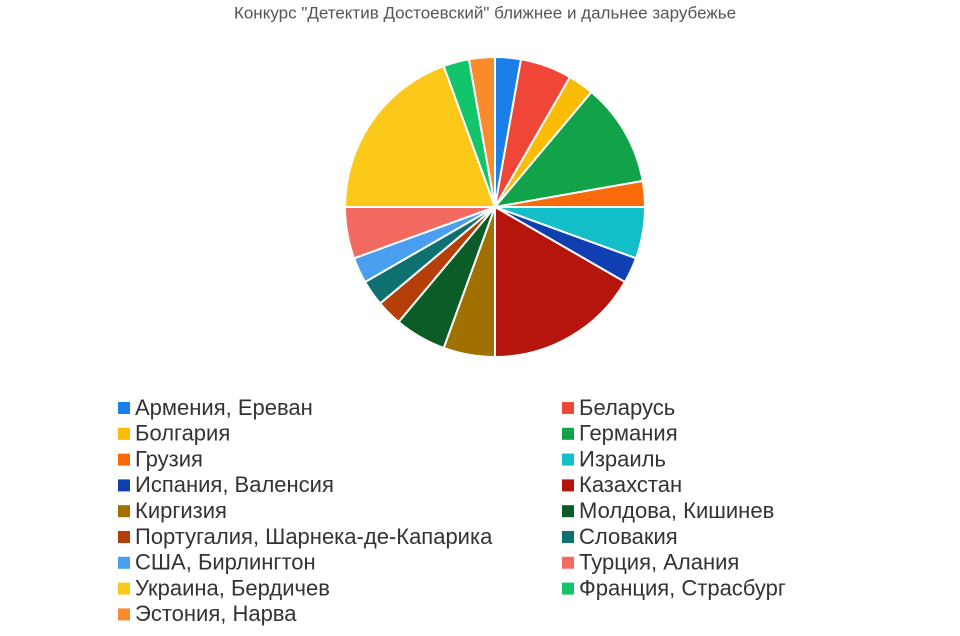 This screenshot has height=636, width=960. What do you see at coordinates (628, 433) in the screenshot?
I see `legend-label: Германия` at bounding box center [628, 433].